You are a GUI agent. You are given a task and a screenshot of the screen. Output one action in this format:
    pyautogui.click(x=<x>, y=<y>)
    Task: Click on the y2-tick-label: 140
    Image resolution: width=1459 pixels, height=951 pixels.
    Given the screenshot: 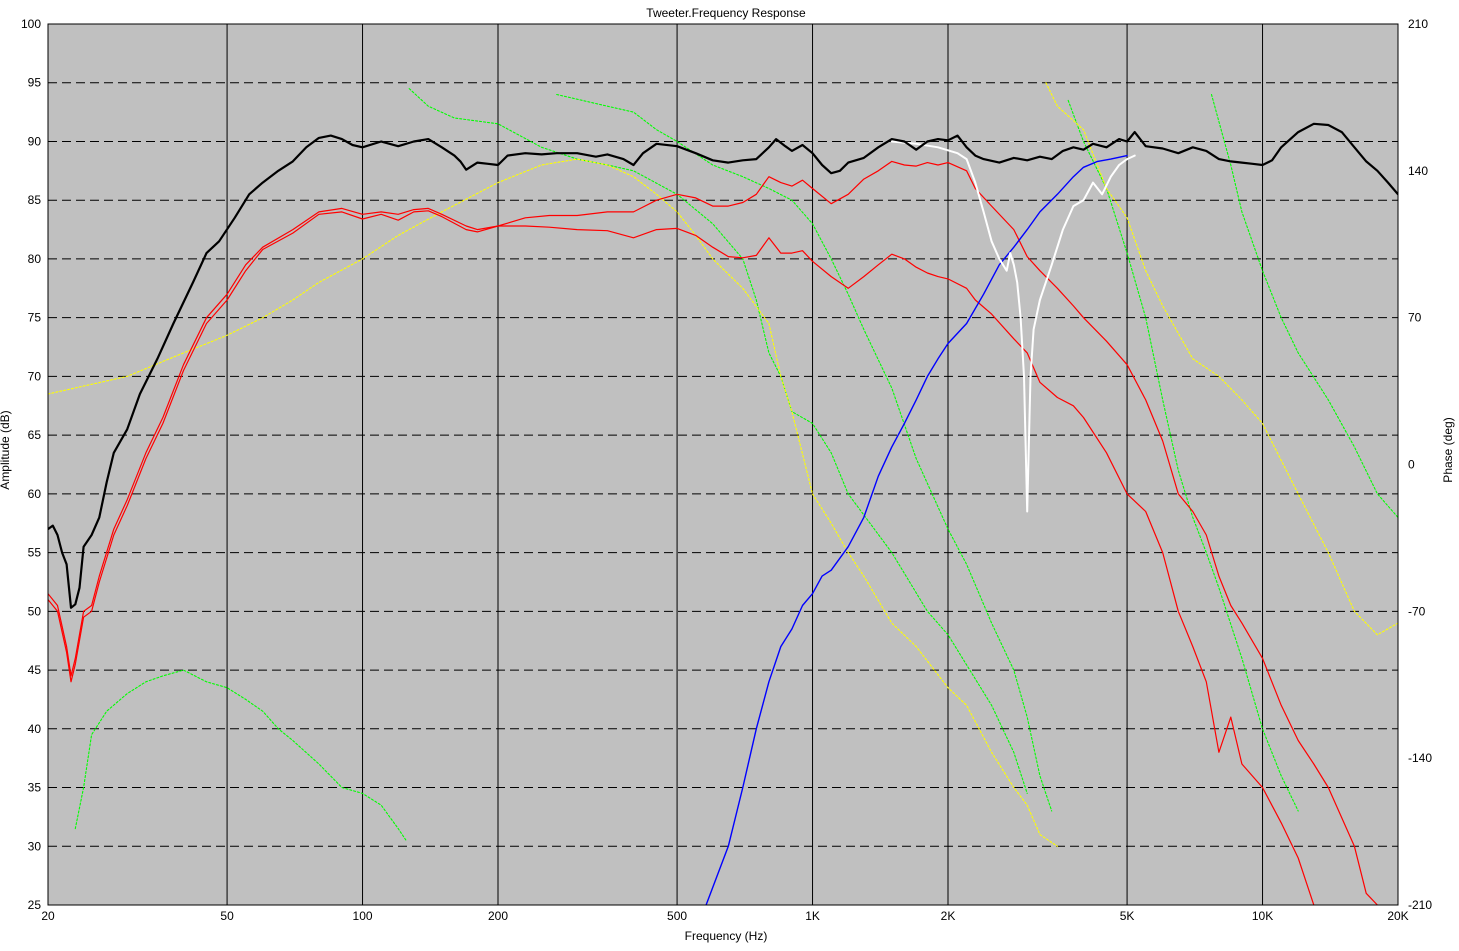 What is the action you would take?
    pyautogui.click(x=1418, y=171)
    